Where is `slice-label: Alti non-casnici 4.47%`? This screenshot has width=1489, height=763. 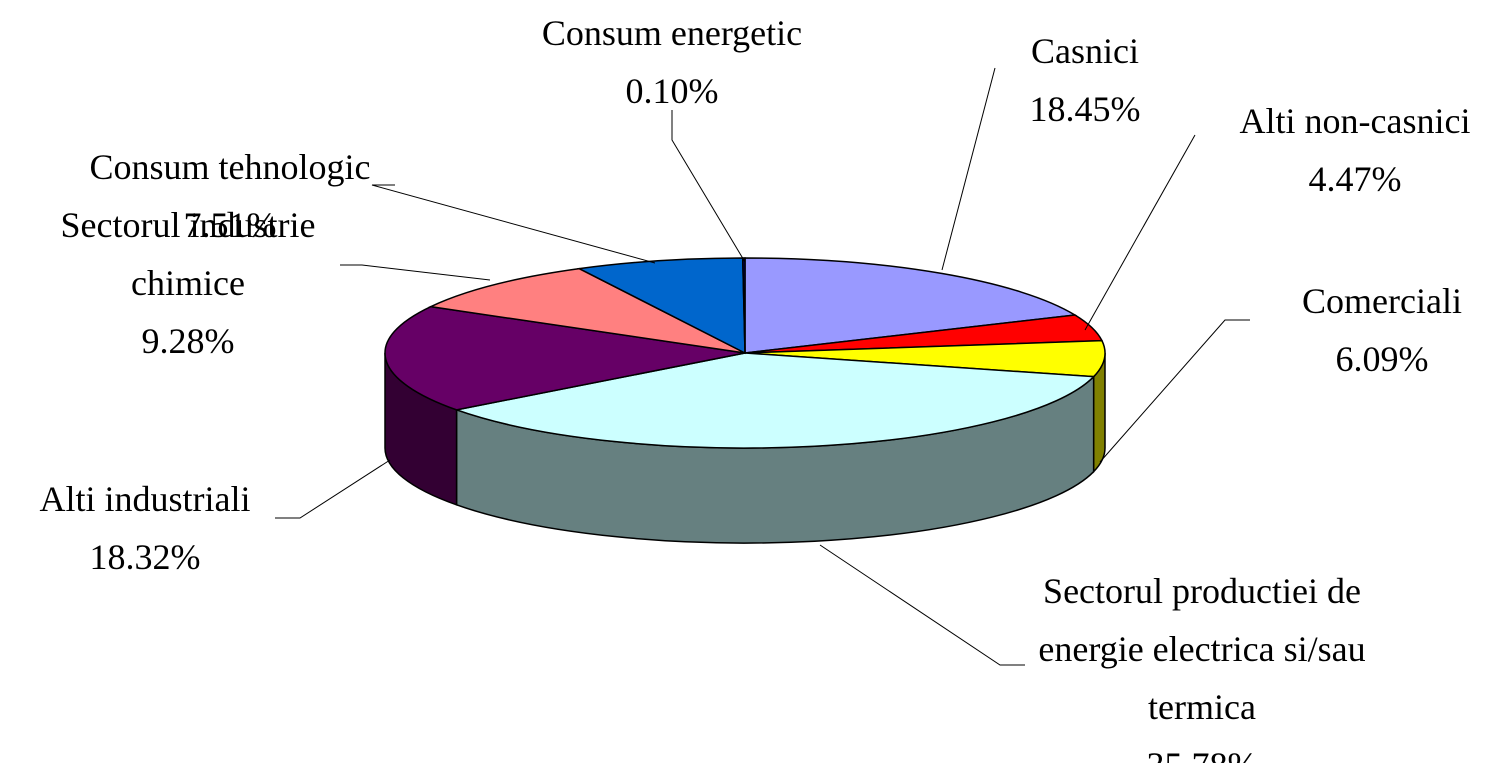 slice-label: Alti non-casnici 4.47% is located at coordinates (1347, 150).